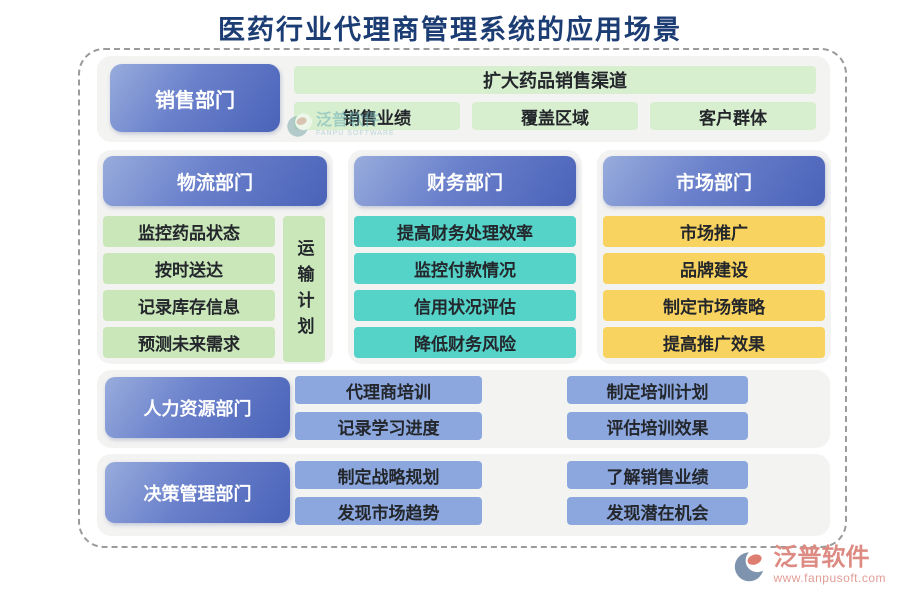 The width and height of the screenshot is (900, 600). I want to click on market-item-strategy: 制定市场策略, so click(714, 305).